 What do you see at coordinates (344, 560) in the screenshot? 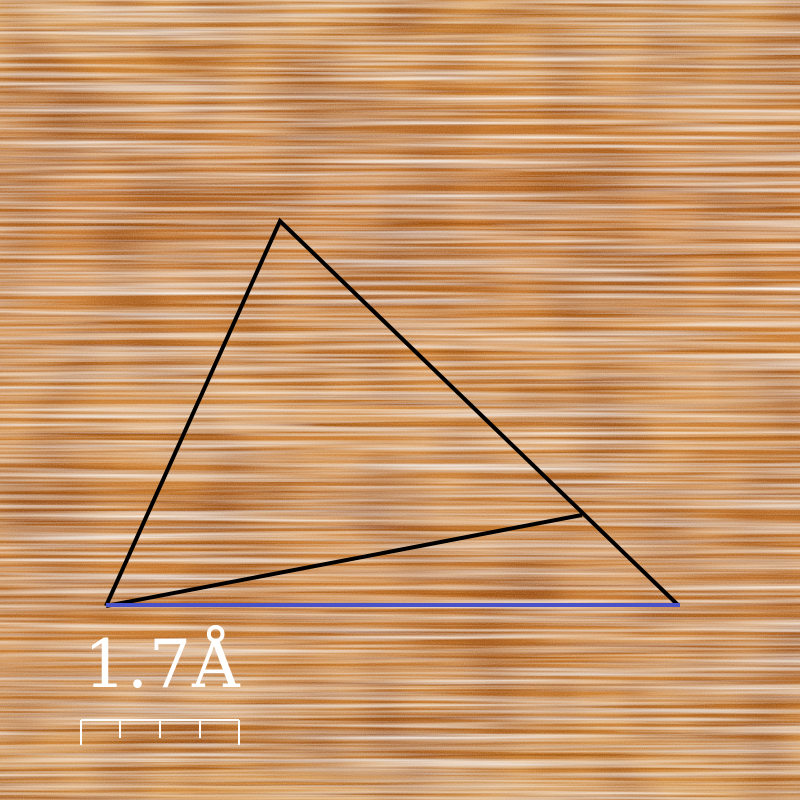
I see `triangle-median-line` at bounding box center [344, 560].